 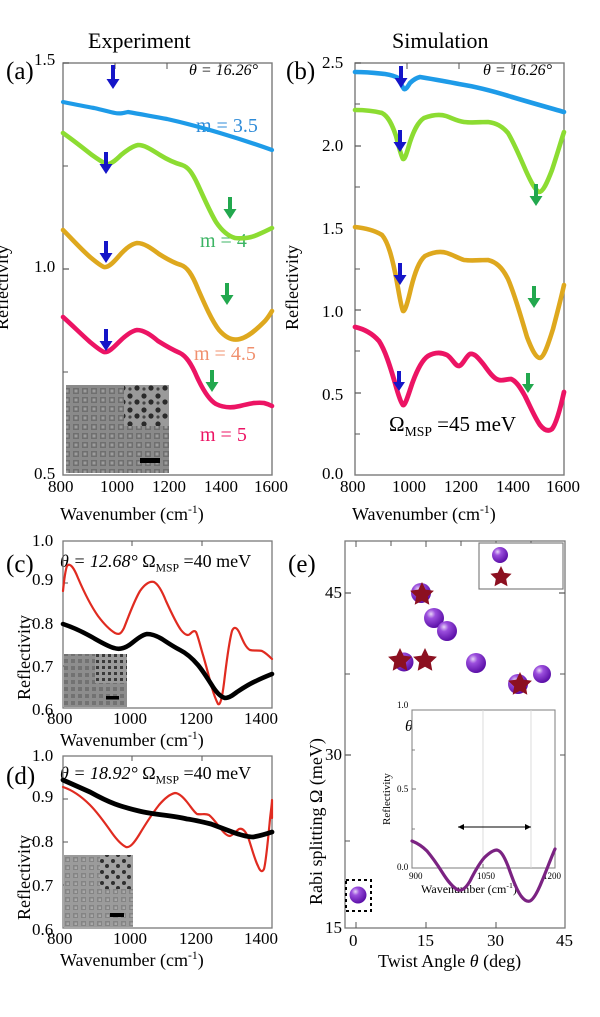 What do you see at coordinates (45, 59) in the screenshot?
I see `panel-a-ytick-0: 1.5` at bounding box center [45, 59].